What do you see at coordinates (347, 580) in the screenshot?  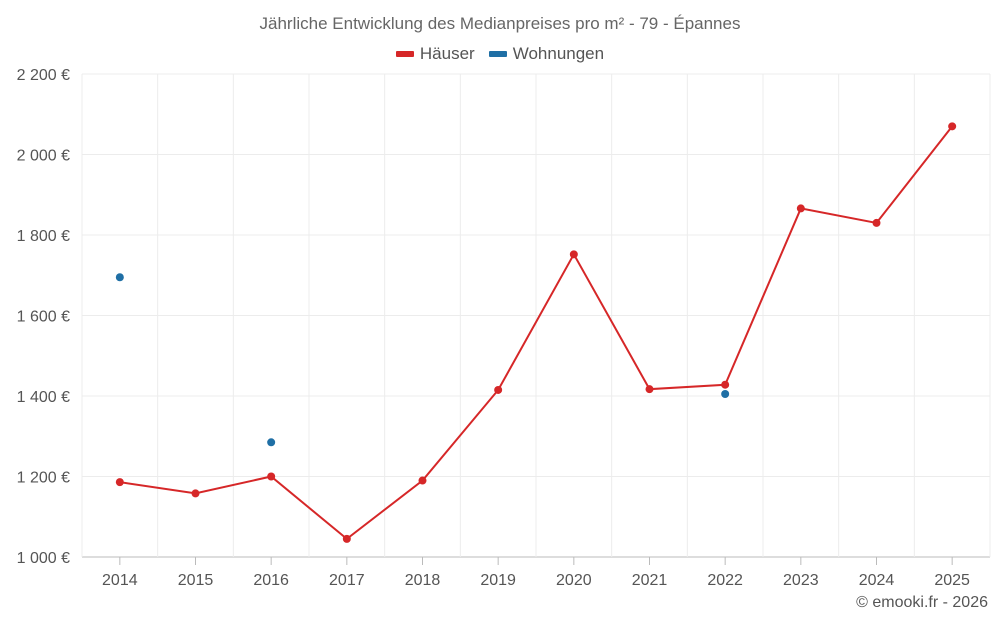 I see `x-tick-label: 2017` at bounding box center [347, 580].